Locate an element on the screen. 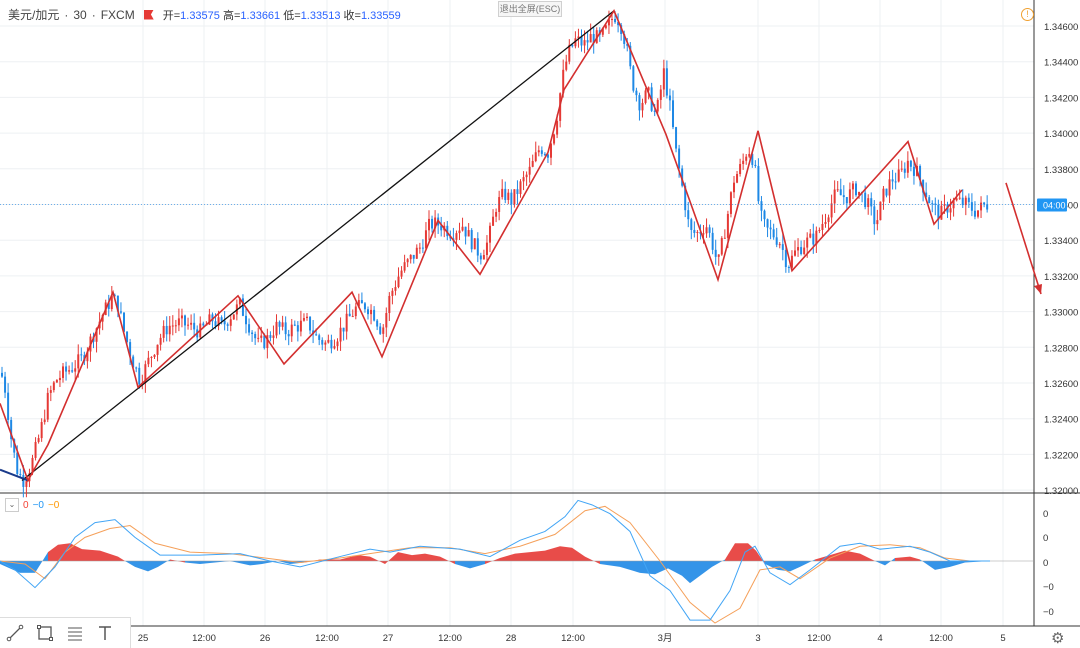 This screenshot has height=648, width=1080. exit-fullscreen-button: 退出全屏(ESC) is located at coordinates (530, 9).